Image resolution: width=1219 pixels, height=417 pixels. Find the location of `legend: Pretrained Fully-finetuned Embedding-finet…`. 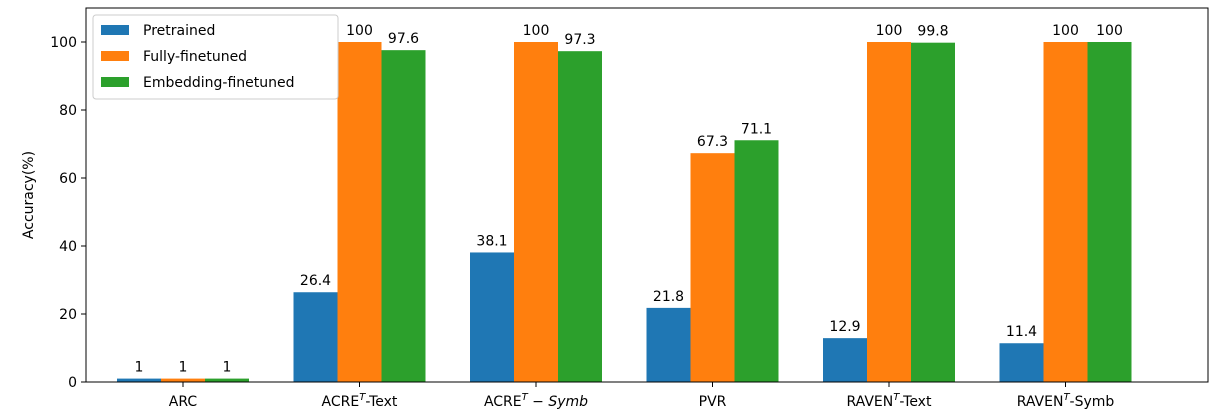

legend: Pretrained Fully-finetuned Embedding-finet… is located at coordinates (215, 57).